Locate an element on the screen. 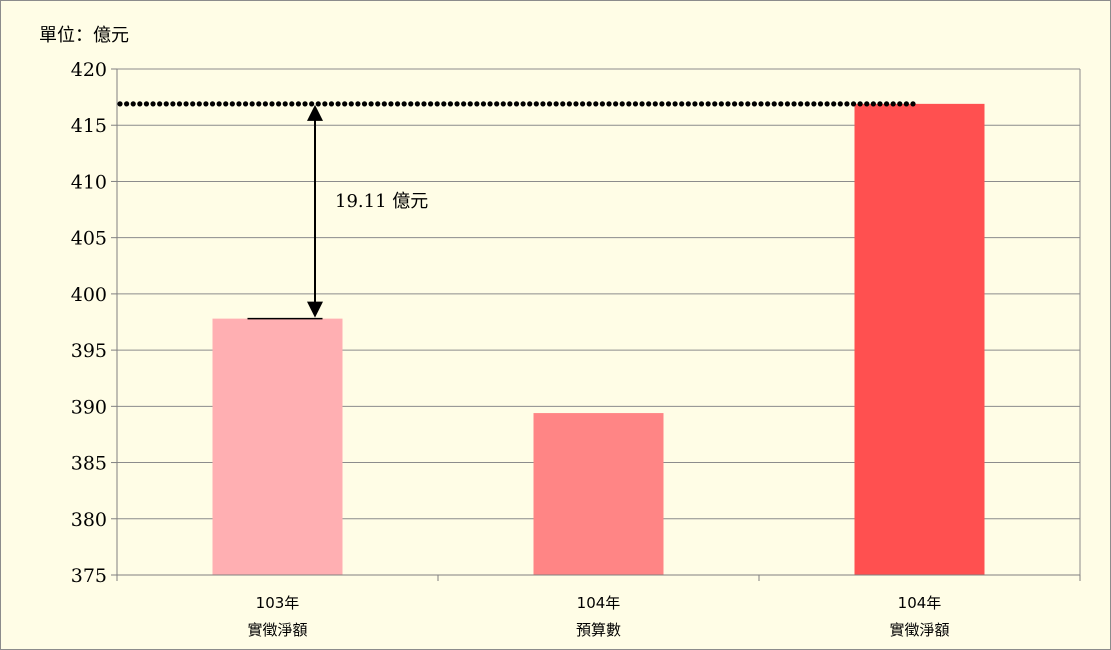 This screenshot has width=1111, height=650. x-category-label: 實徵淨額 is located at coordinates (277, 630).